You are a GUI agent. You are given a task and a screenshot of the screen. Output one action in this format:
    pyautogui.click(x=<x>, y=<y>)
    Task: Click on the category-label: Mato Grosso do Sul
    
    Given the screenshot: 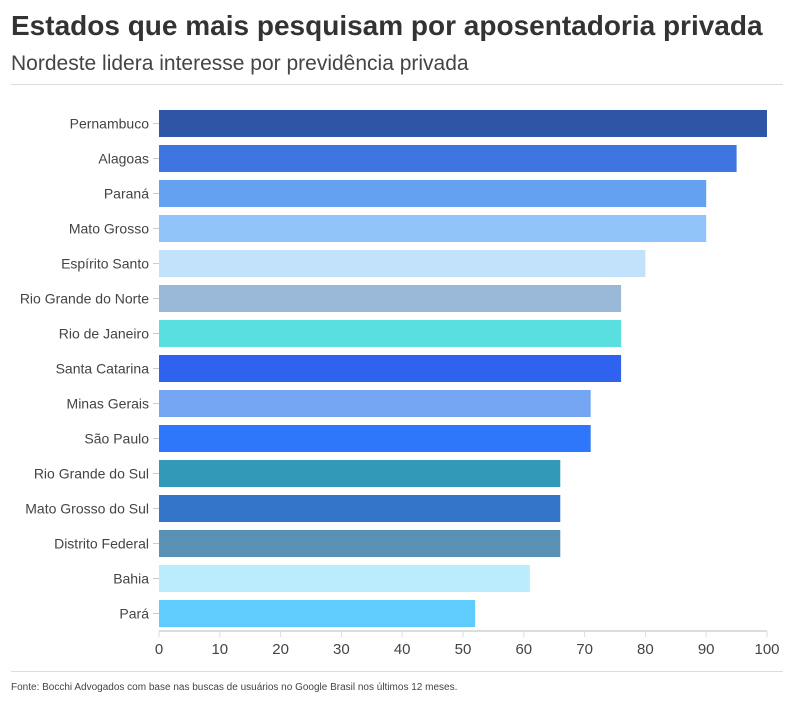 What is the action you would take?
    pyautogui.click(x=87, y=509)
    